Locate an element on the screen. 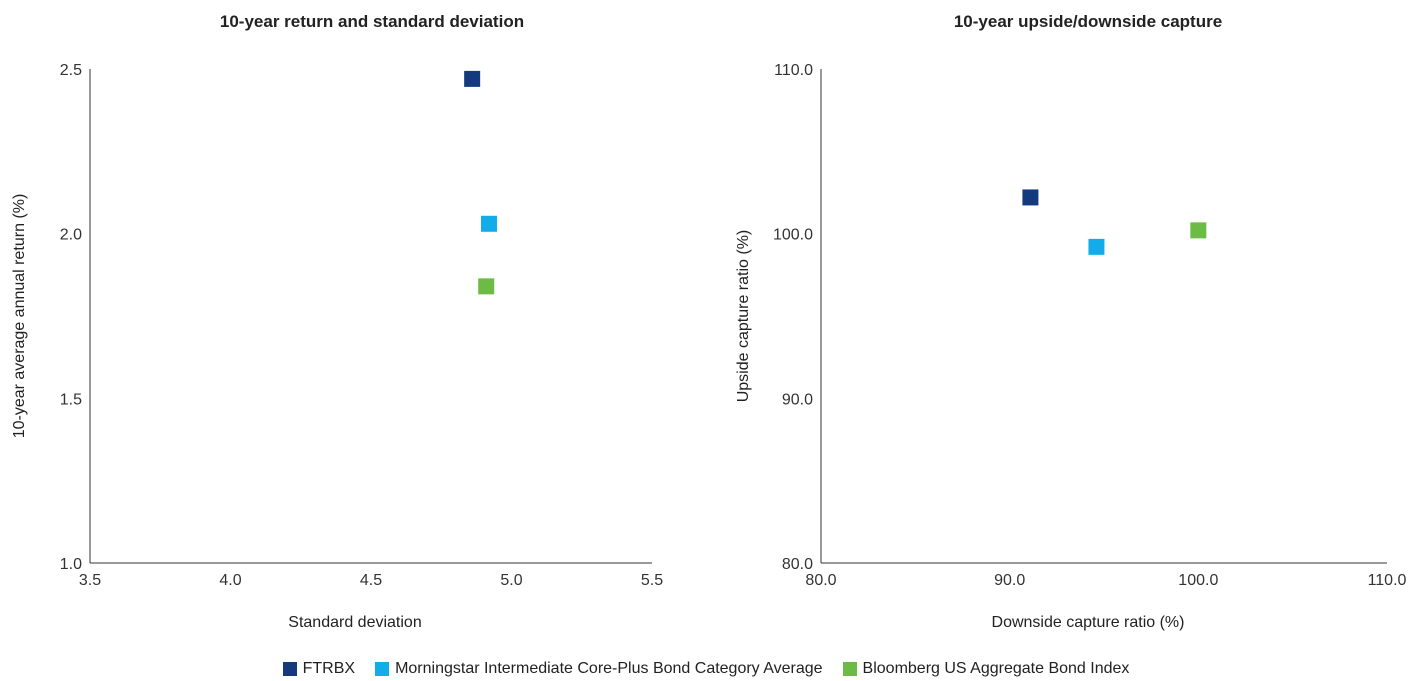 The height and width of the screenshot is (681, 1412). chart1-x-tick-label: 5.0 is located at coordinates (511, 580).